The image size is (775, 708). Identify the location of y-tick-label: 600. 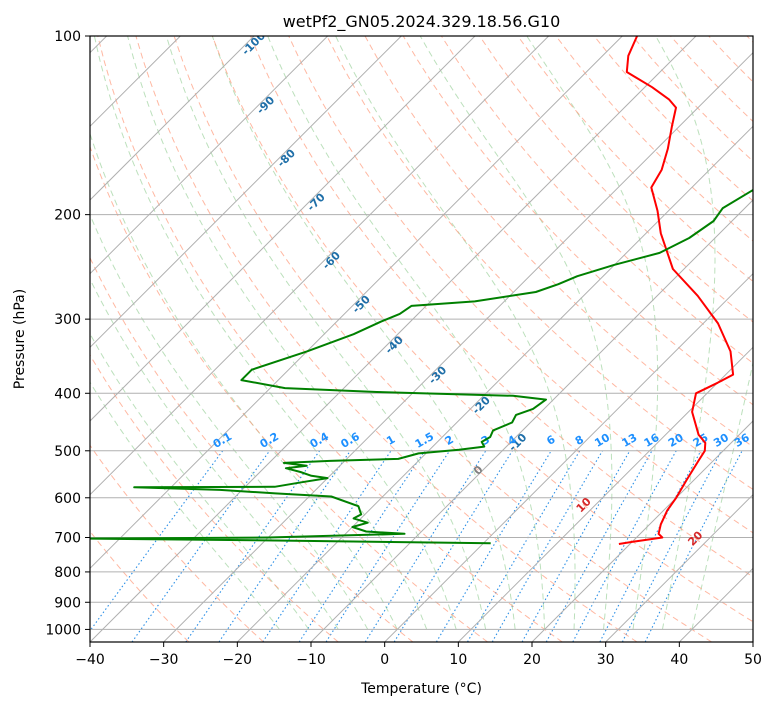
(67, 499).